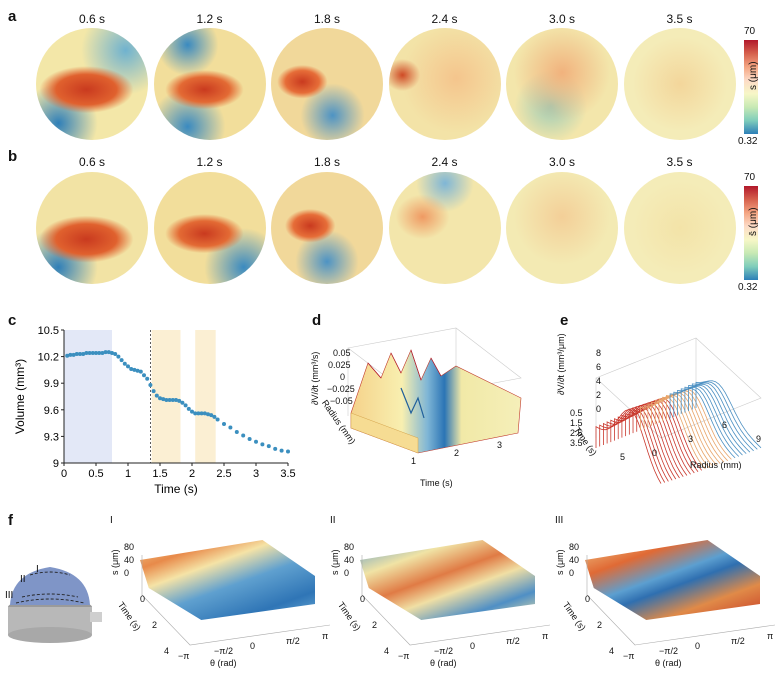 This screenshot has width=780, height=674. What do you see at coordinates (691, 439) in the screenshot?
I see `panel-e-xtick: 3` at bounding box center [691, 439].